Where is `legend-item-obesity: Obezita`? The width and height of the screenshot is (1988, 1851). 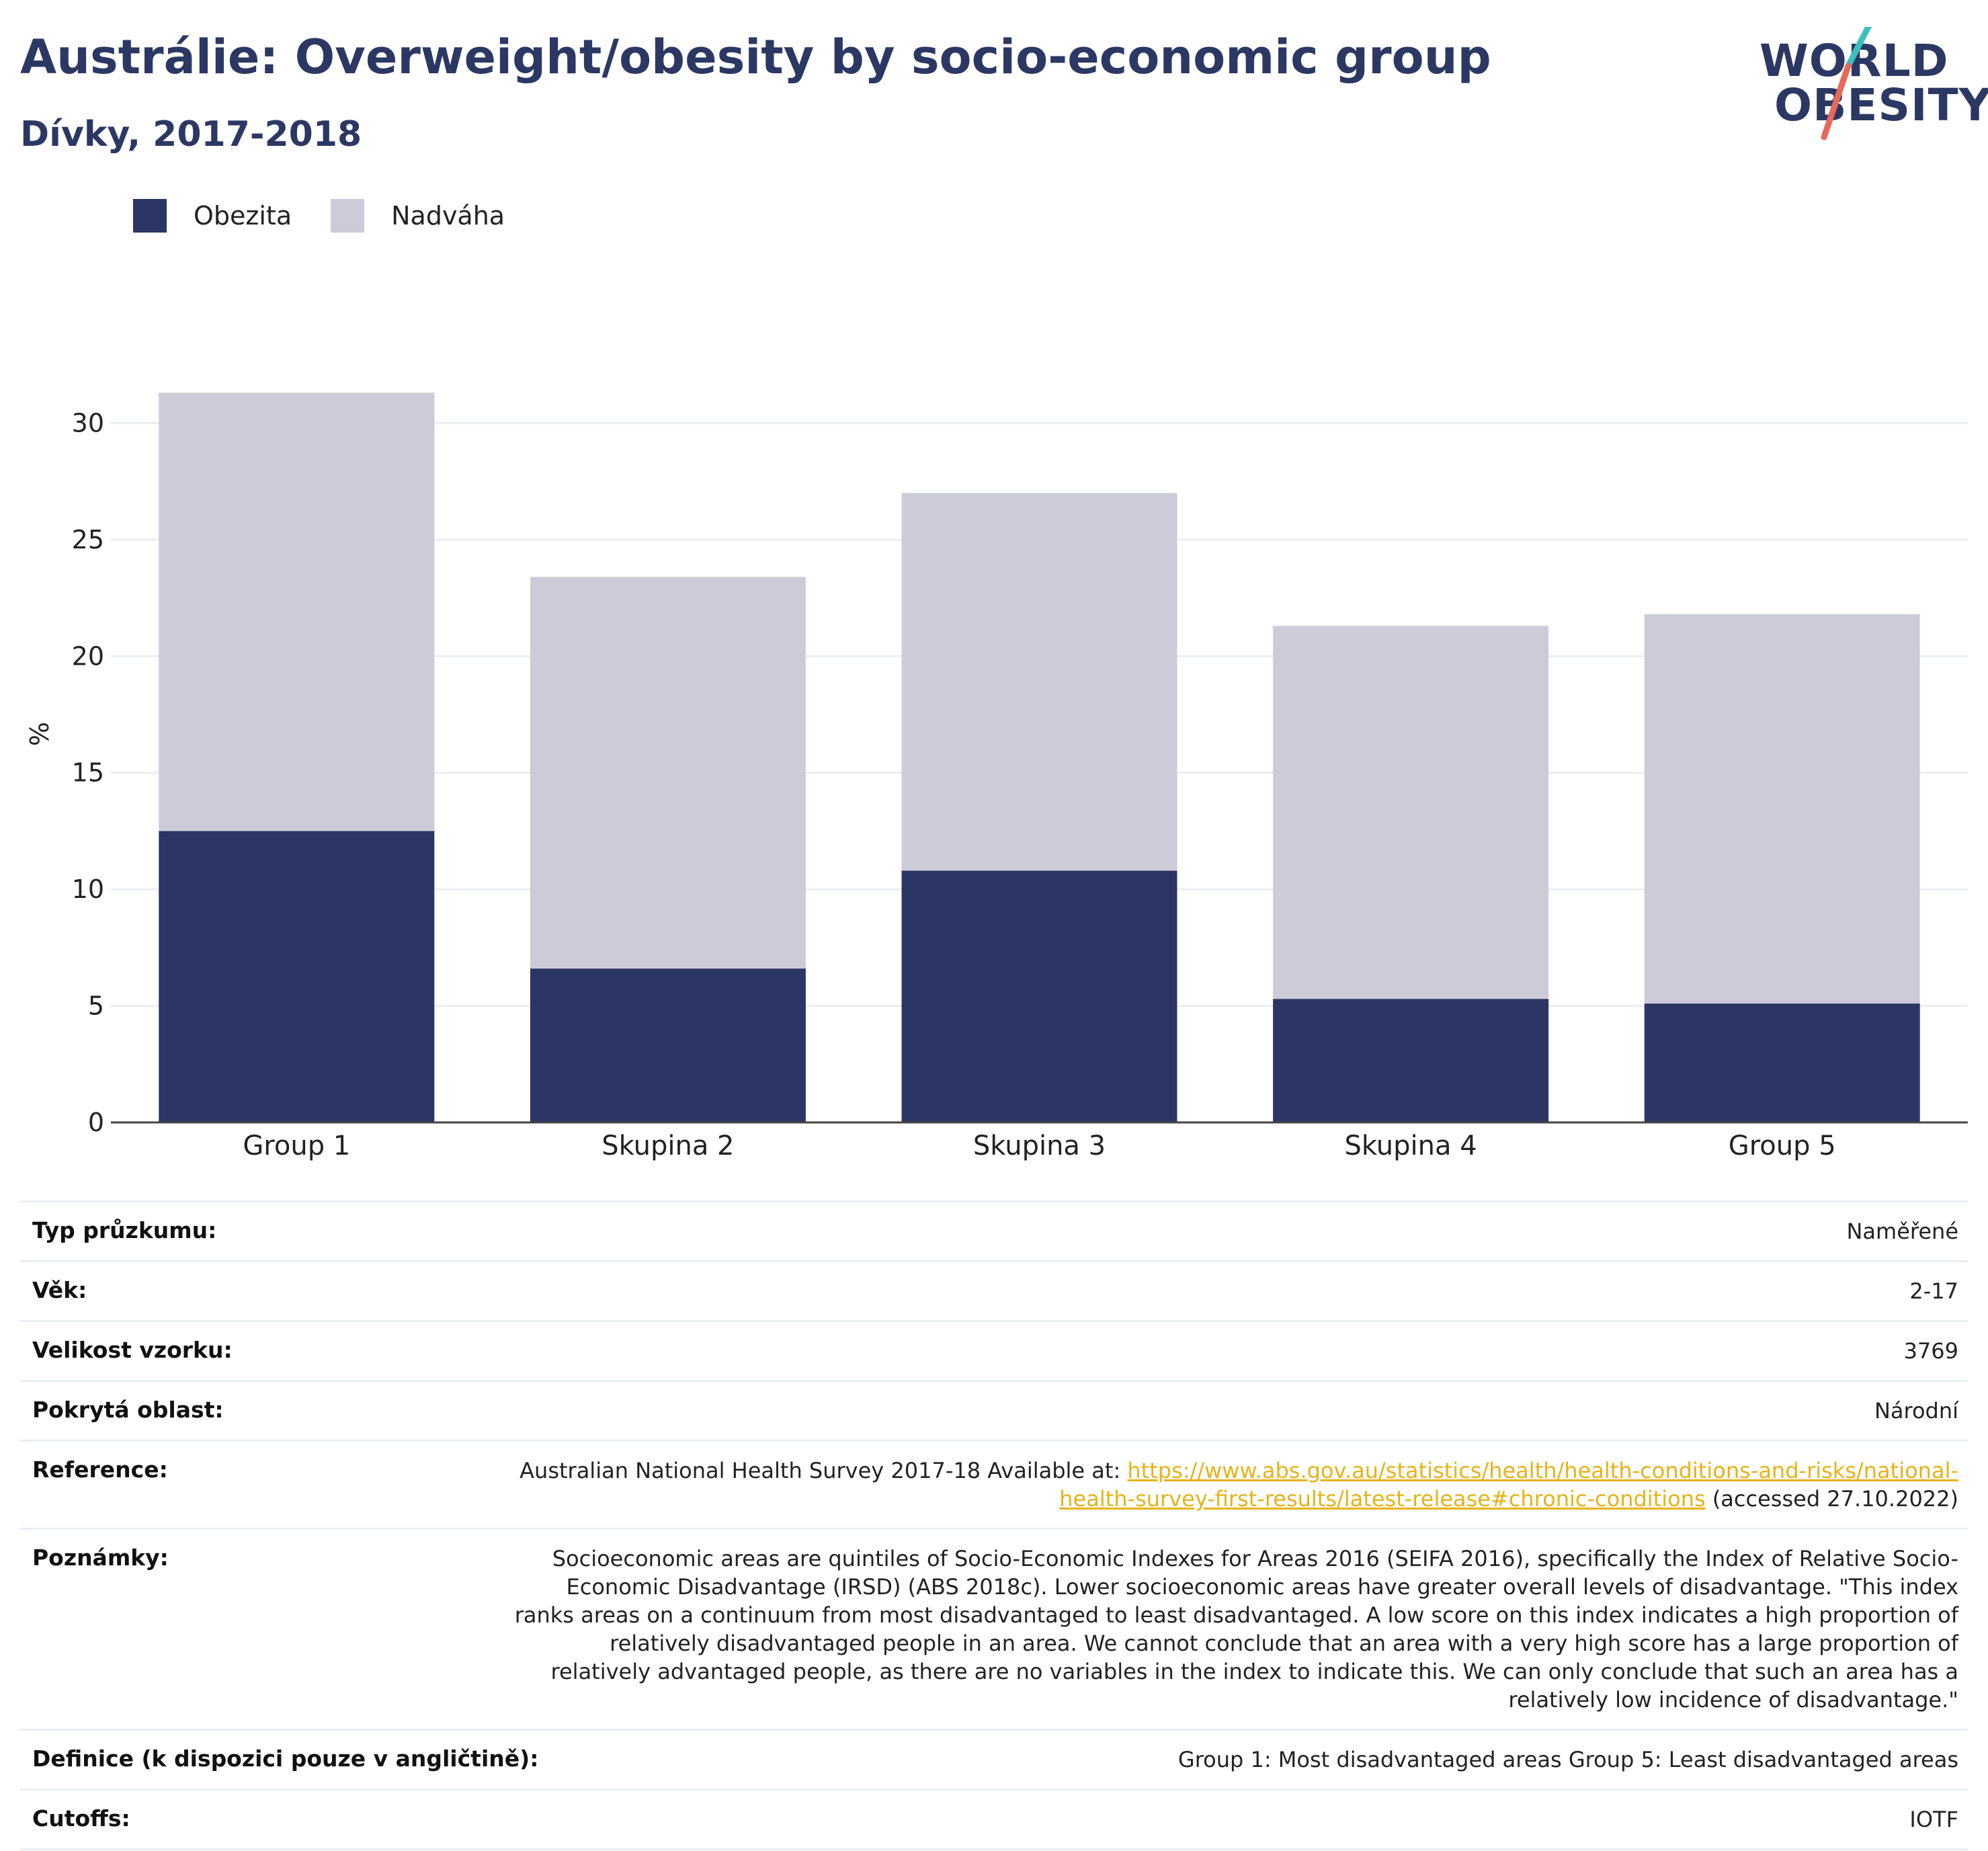
legend-item-obesity: Obezita is located at coordinates (212, 216).